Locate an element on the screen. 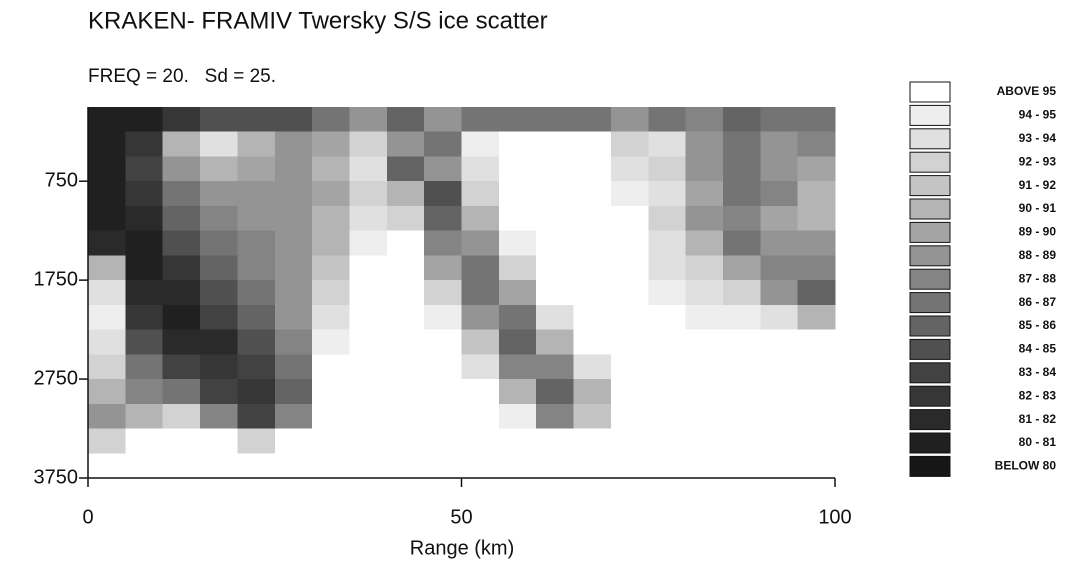 The width and height of the screenshot is (1066, 564). legend-label: 82 - 83 is located at coordinates (1038, 395).